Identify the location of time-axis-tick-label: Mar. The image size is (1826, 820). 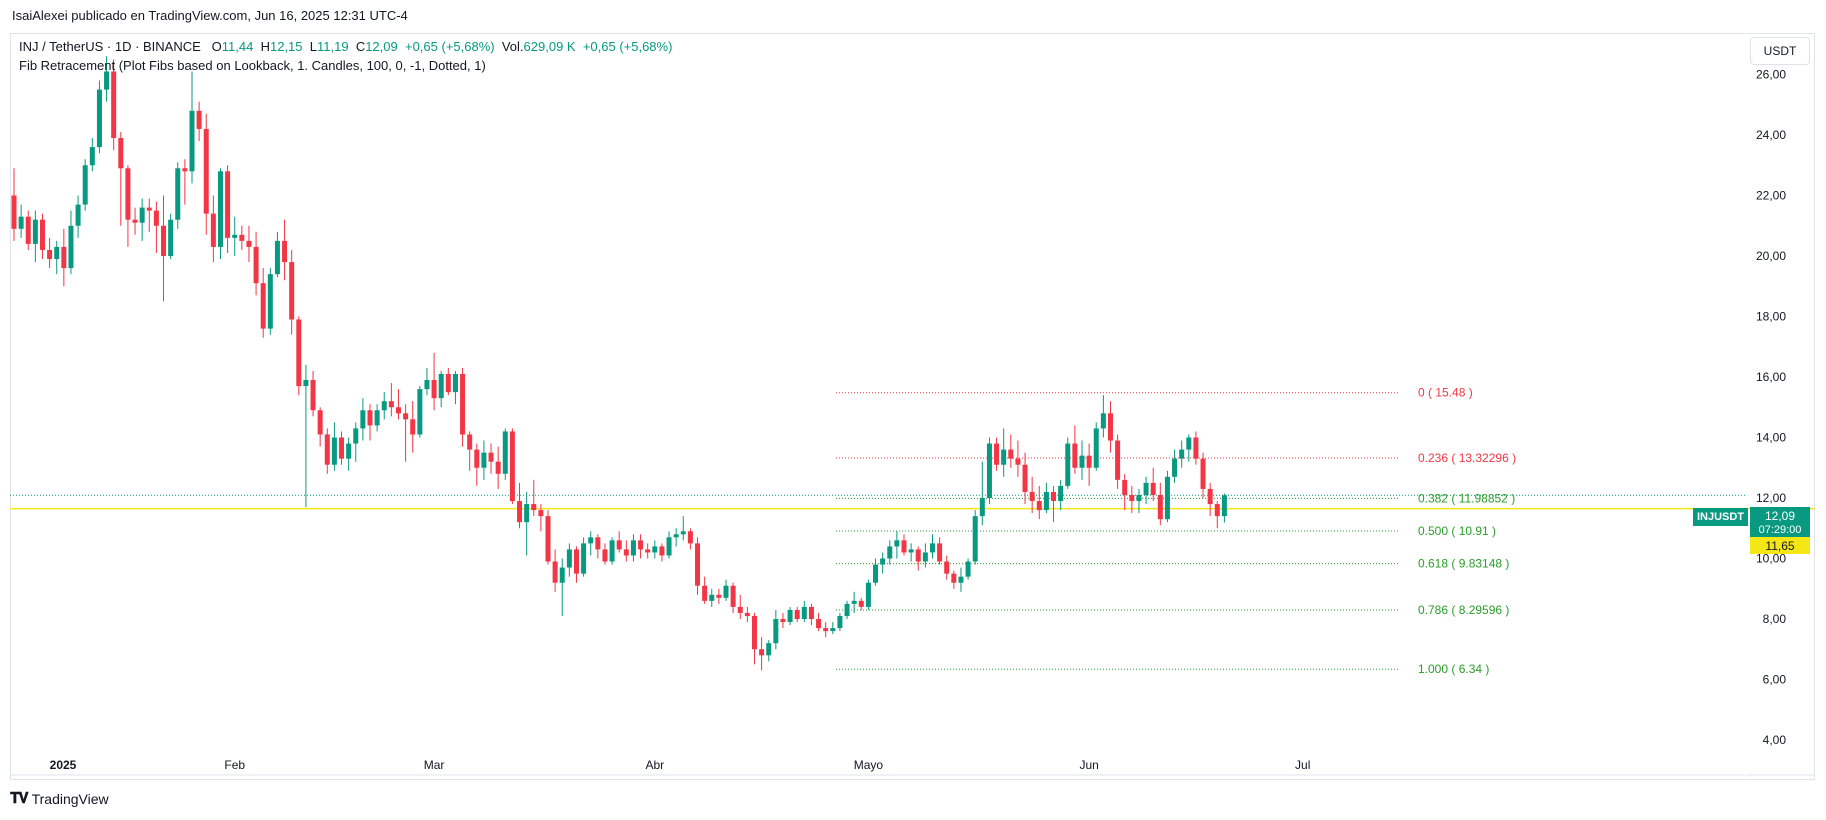
(434, 765).